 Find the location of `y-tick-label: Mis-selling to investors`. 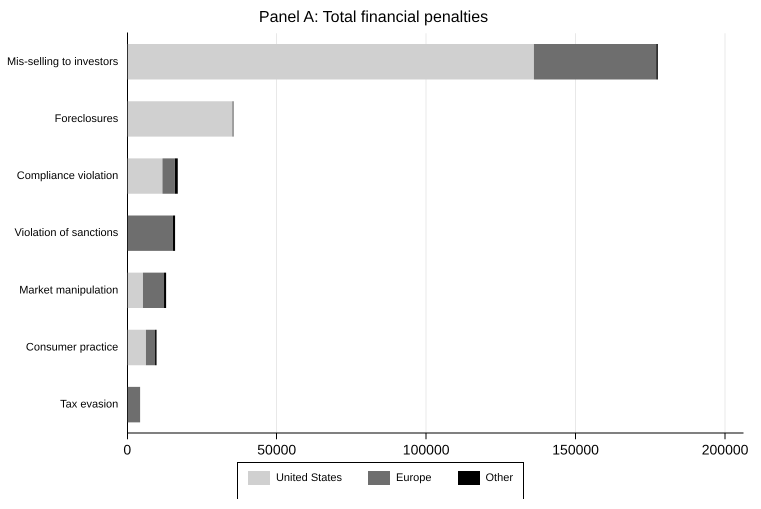

y-tick-label: Mis-selling to investors is located at coordinates (62, 62).